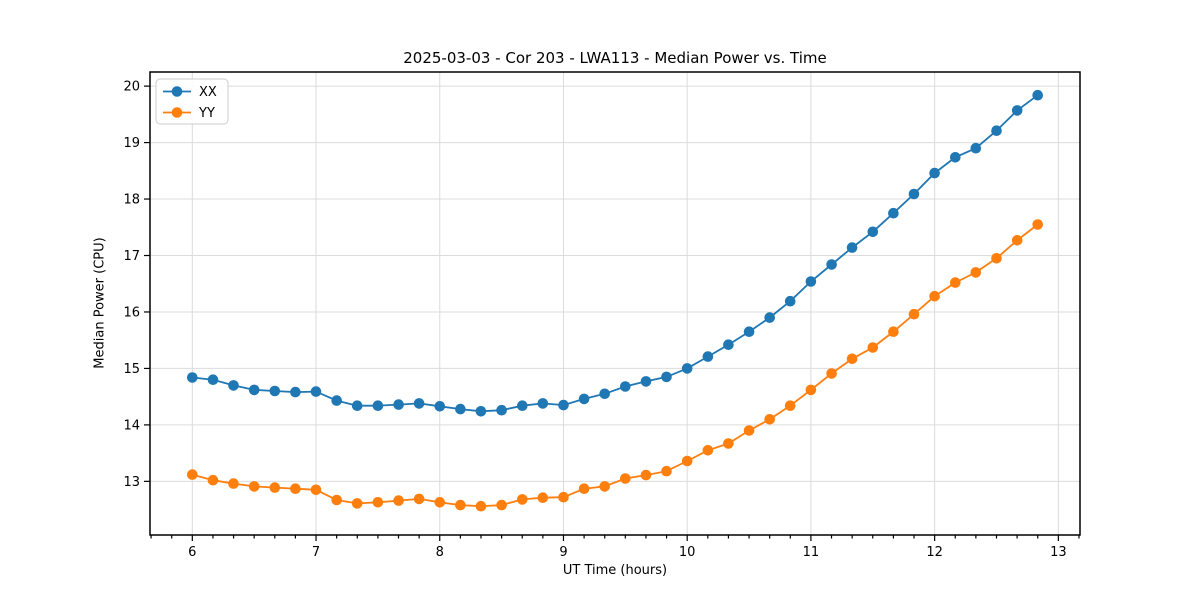 The width and height of the screenshot is (1200, 600). Describe the element at coordinates (192, 101) in the screenshot. I see `legend-box` at that location.